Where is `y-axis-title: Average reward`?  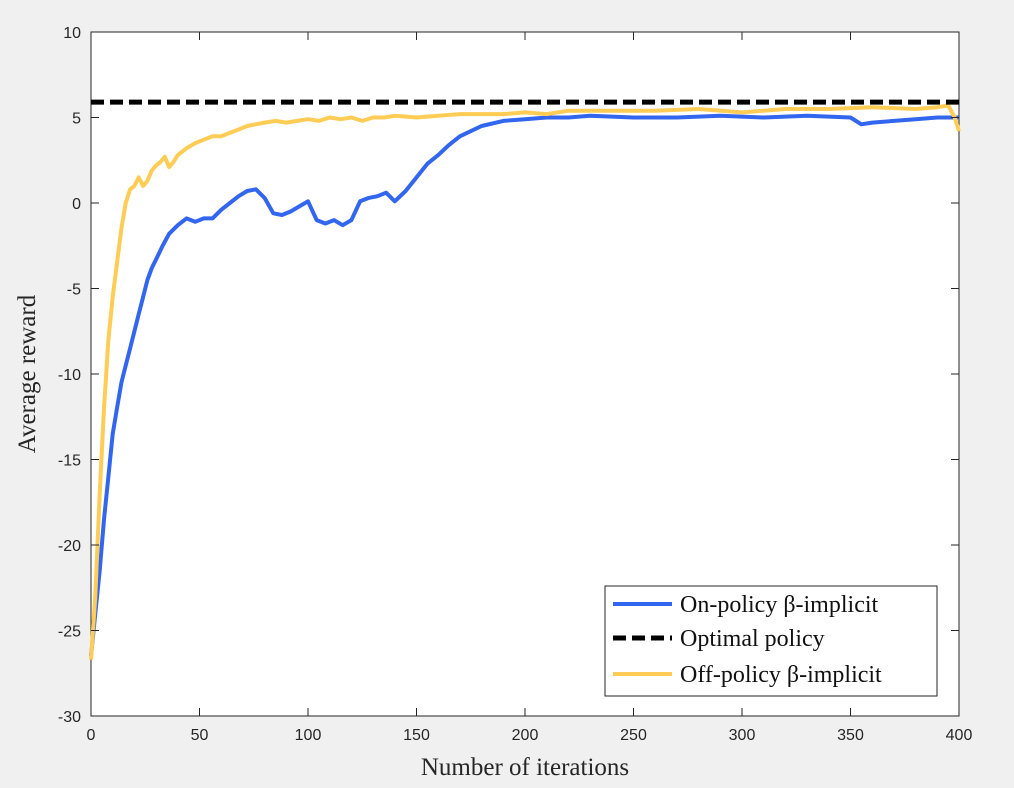
y-axis-title: Average reward is located at coordinates (27, 373).